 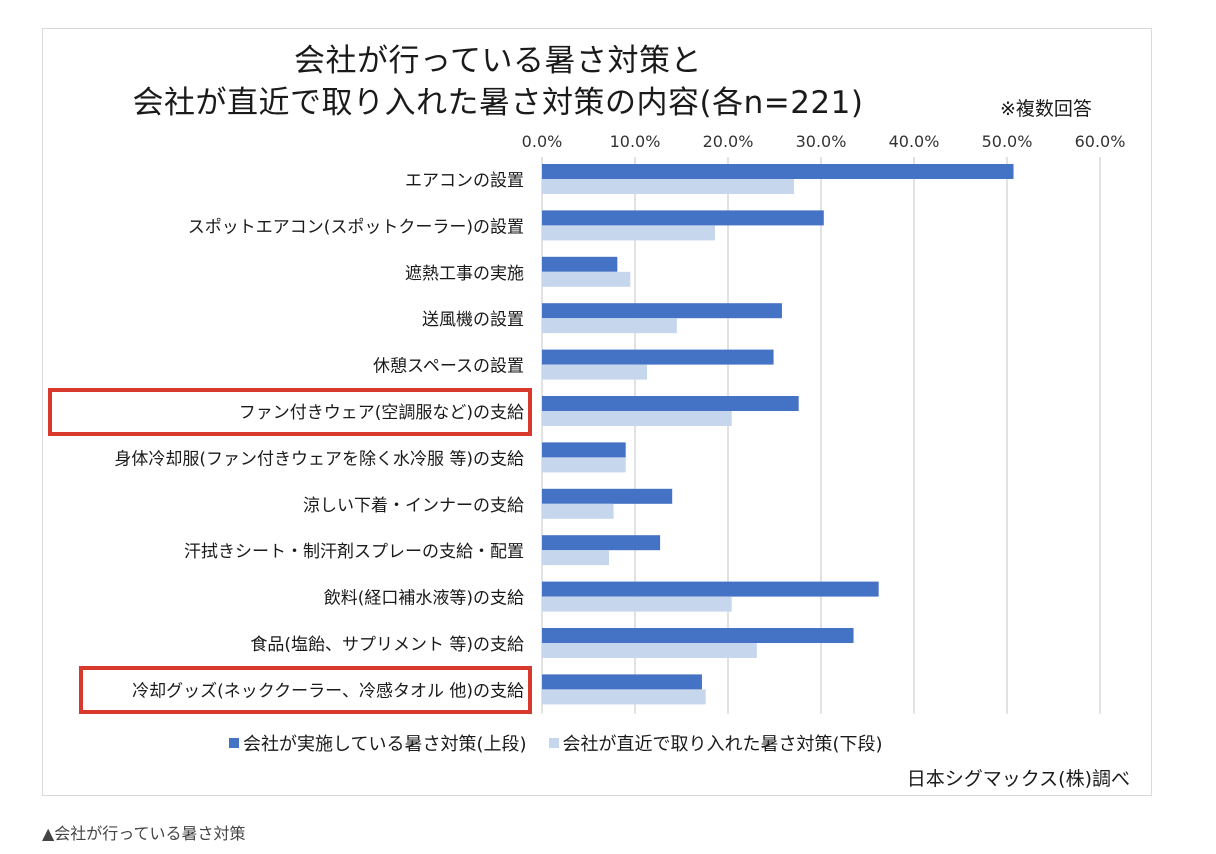 I want to click on legend-label-series-2: 会社が直近で取り入れた暑さ対策(下段), so click(x=722, y=744).